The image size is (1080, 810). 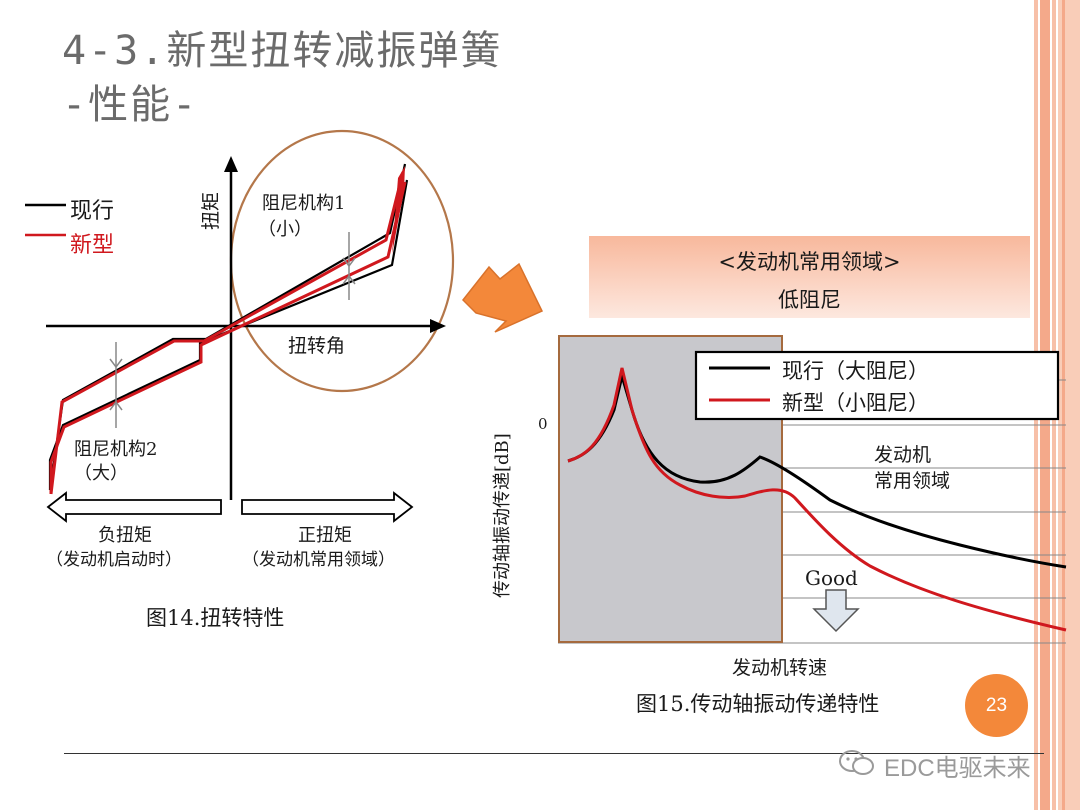 I want to click on wechat-icon, so click(x=856, y=762).